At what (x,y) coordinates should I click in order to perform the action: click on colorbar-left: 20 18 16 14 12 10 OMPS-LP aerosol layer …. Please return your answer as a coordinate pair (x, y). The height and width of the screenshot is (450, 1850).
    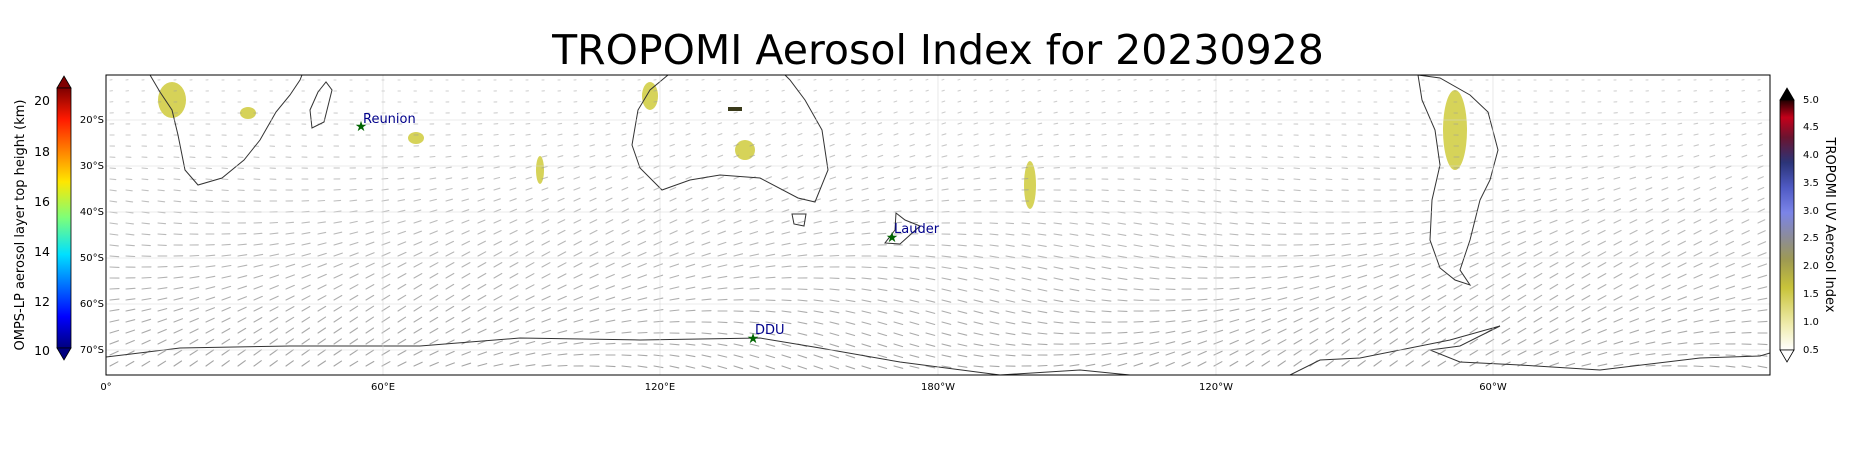
    Looking at the image, I should click on (42, 218).